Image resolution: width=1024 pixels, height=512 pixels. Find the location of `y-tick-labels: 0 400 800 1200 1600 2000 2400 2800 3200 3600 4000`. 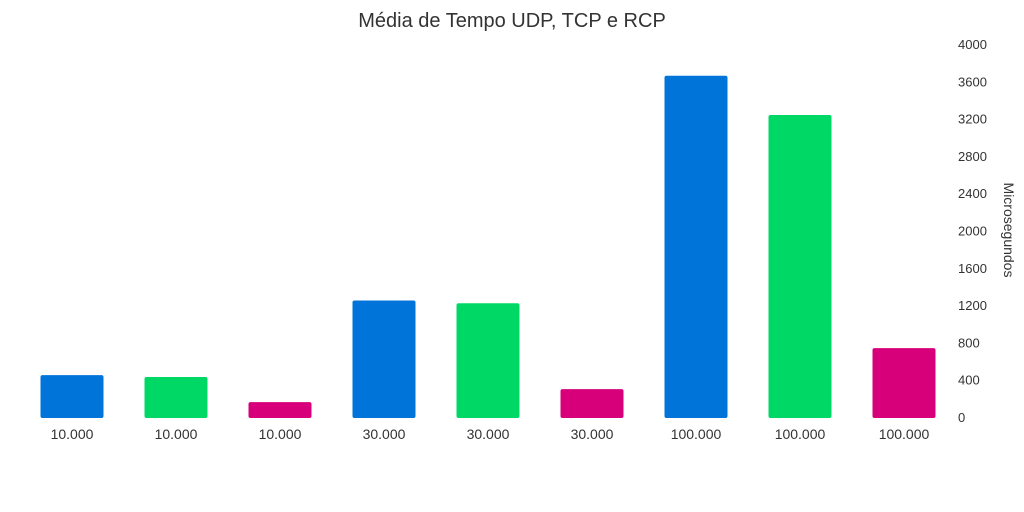

y-tick-labels: 0 400 800 1200 1600 2000 2400 2800 3200 3600 4000 is located at coordinates (972, 231).